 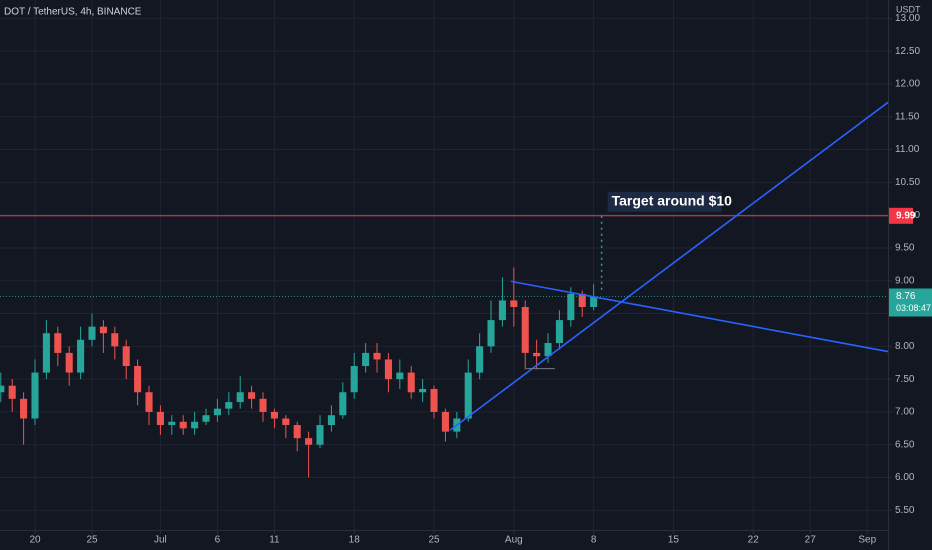 I want to click on price-label-box, so click(x=901, y=215).